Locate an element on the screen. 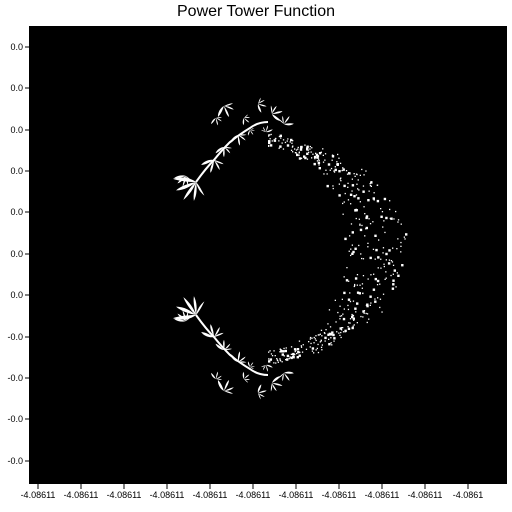 This screenshot has width=512, height=512. chart-title: Power Tower Function is located at coordinates (256, 11).